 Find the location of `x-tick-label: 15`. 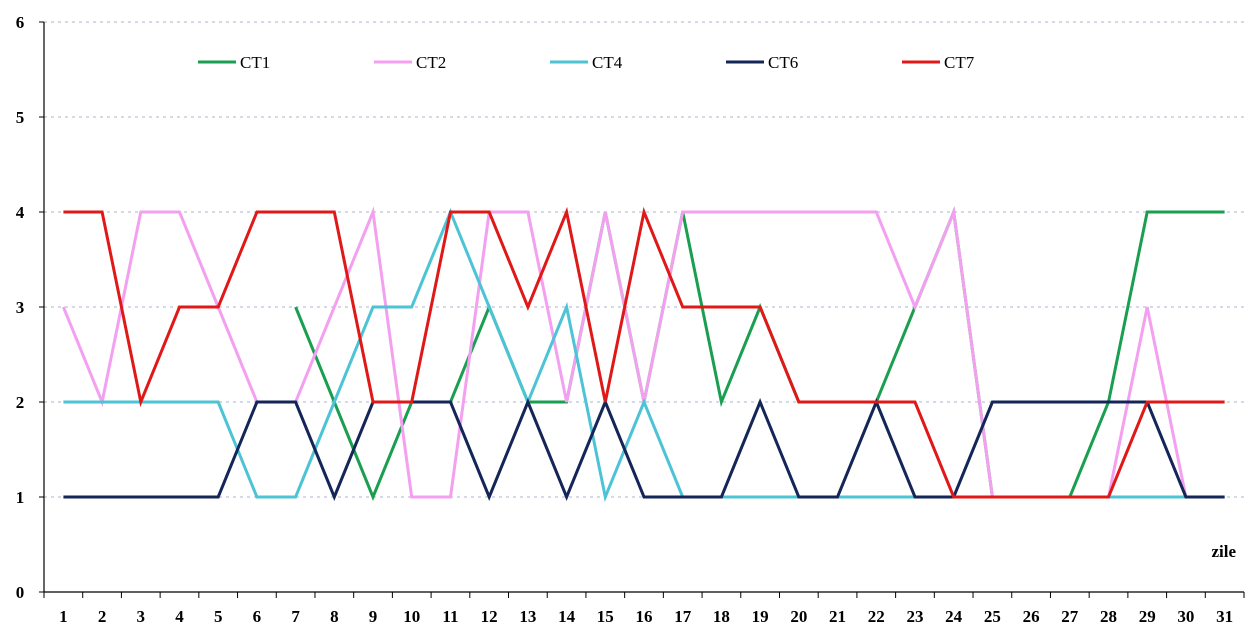

x-tick-label: 15 is located at coordinates (605, 616).